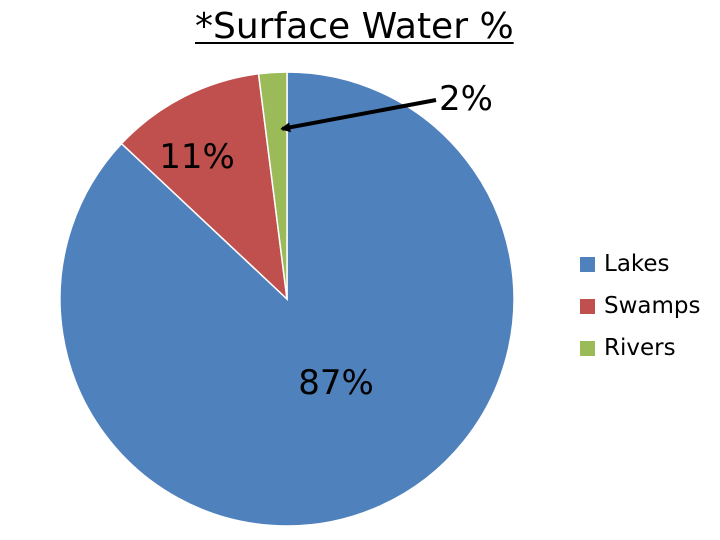 The image size is (720, 540). What do you see at coordinates (587, 306) in the screenshot?
I see `legend-swatch-swamps` at bounding box center [587, 306].